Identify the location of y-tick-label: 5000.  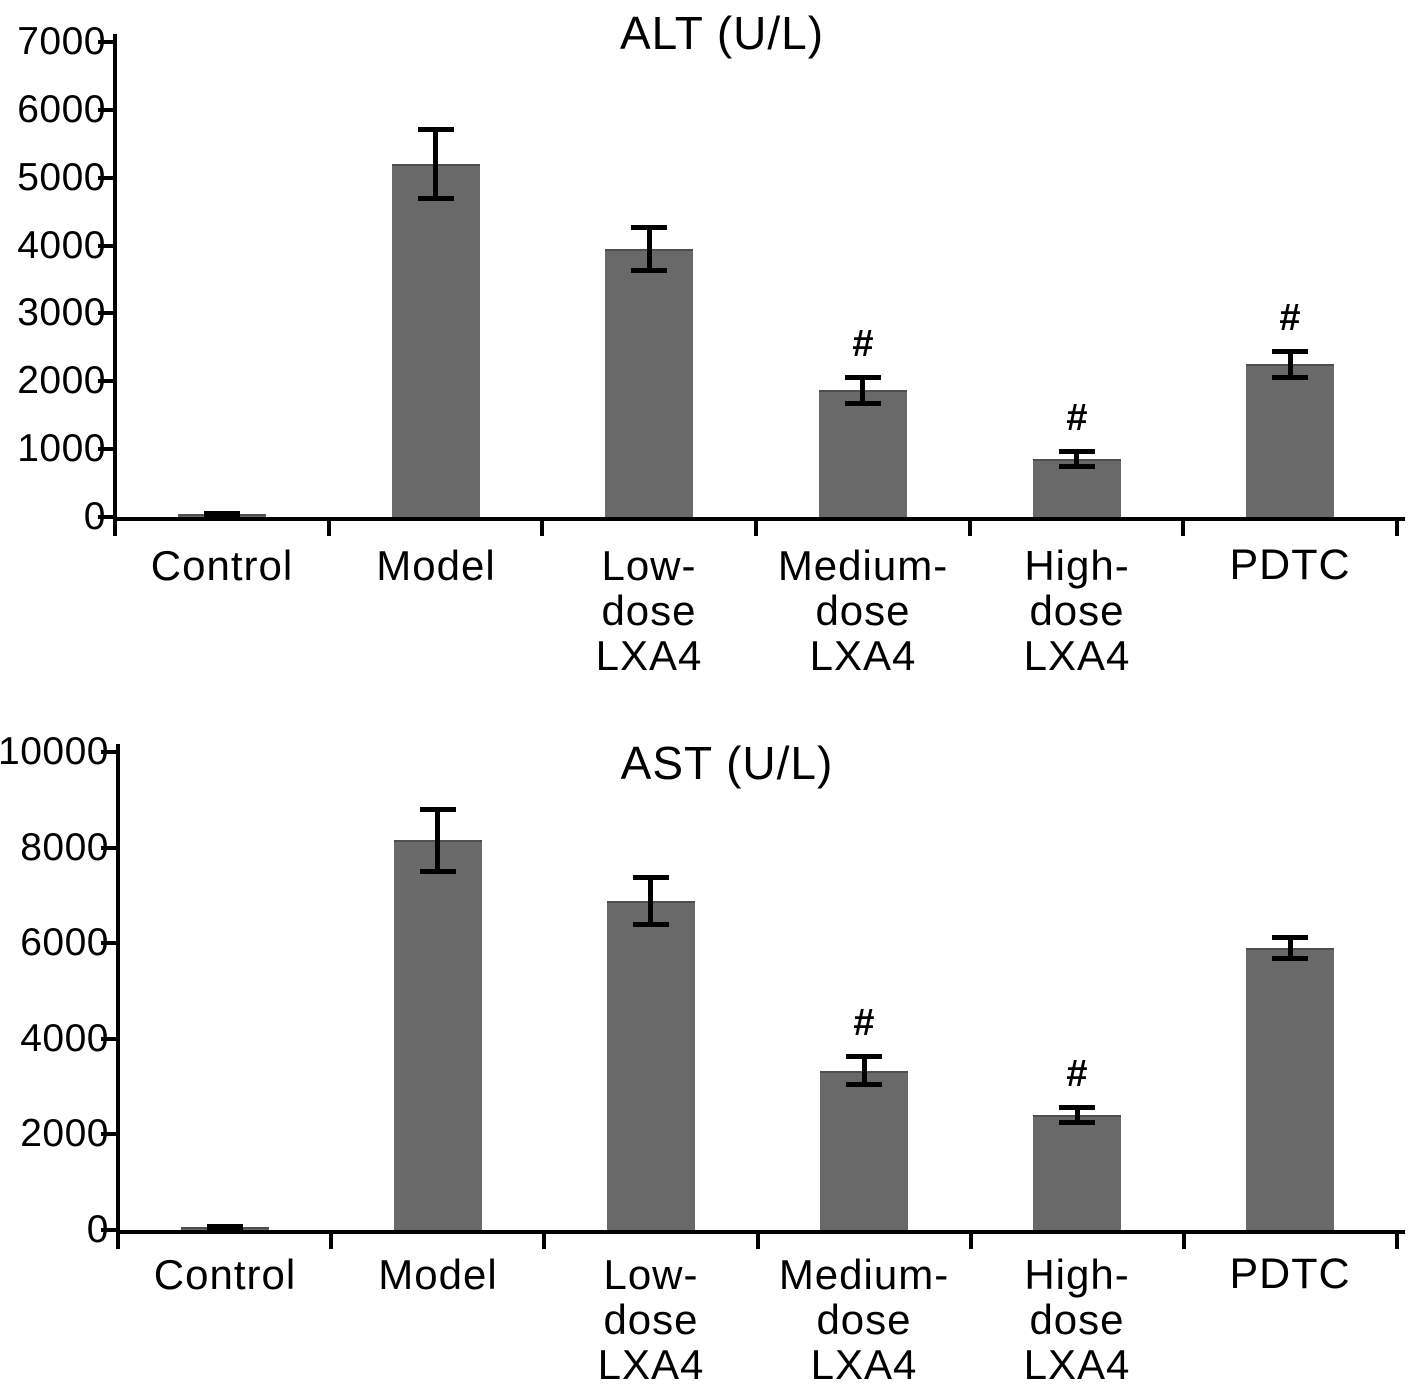
(61, 177).